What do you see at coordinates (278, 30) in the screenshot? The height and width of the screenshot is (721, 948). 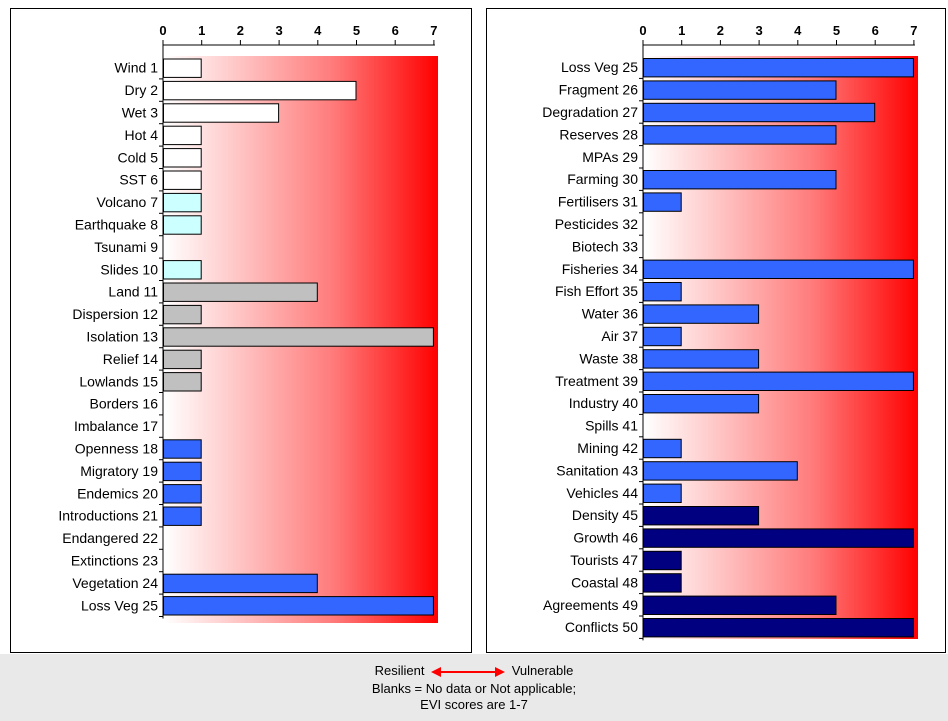 I see `left-x-tick-label: 3` at bounding box center [278, 30].